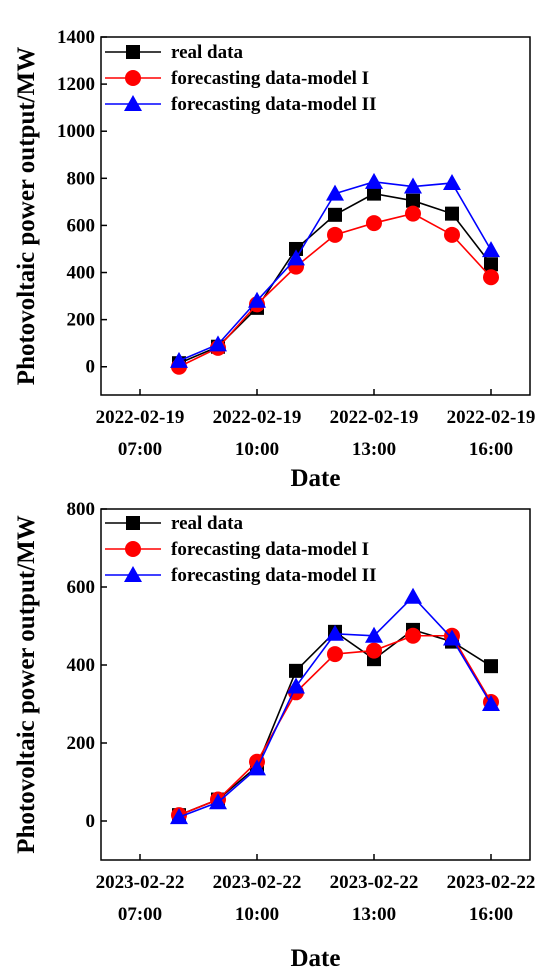 The height and width of the screenshot is (978, 550). Describe the element at coordinates (76, 37) in the screenshot. I see `y-tick-label: 1400` at that location.